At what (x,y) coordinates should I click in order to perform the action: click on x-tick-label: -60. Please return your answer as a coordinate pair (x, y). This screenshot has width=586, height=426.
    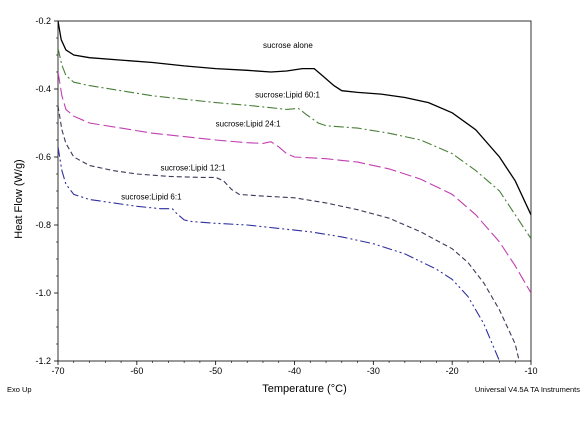
    Looking at the image, I should click on (136, 371).